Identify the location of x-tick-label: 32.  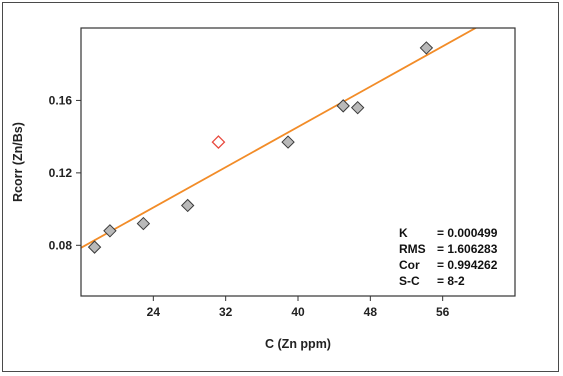
(226, 312).